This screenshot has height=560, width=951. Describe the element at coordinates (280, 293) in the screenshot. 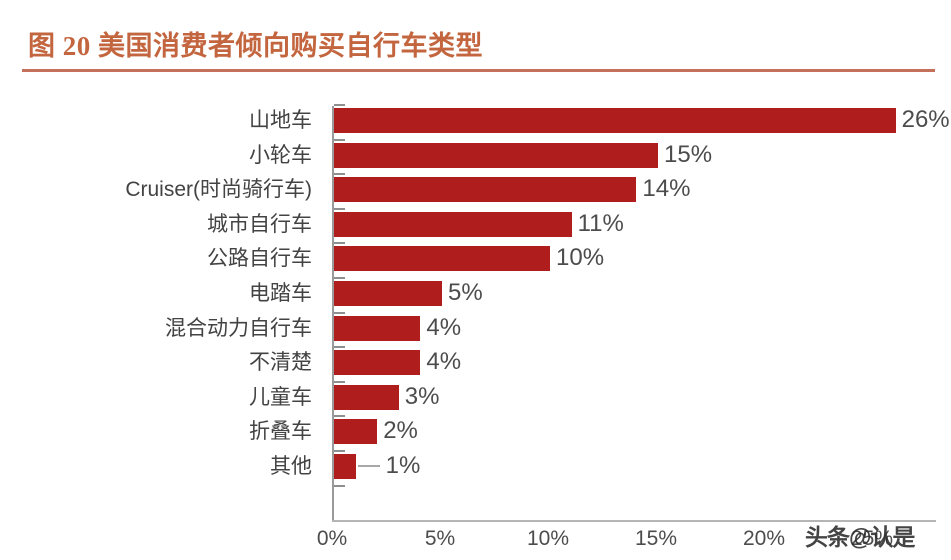

I see `category-label: 电踏车` at that location.